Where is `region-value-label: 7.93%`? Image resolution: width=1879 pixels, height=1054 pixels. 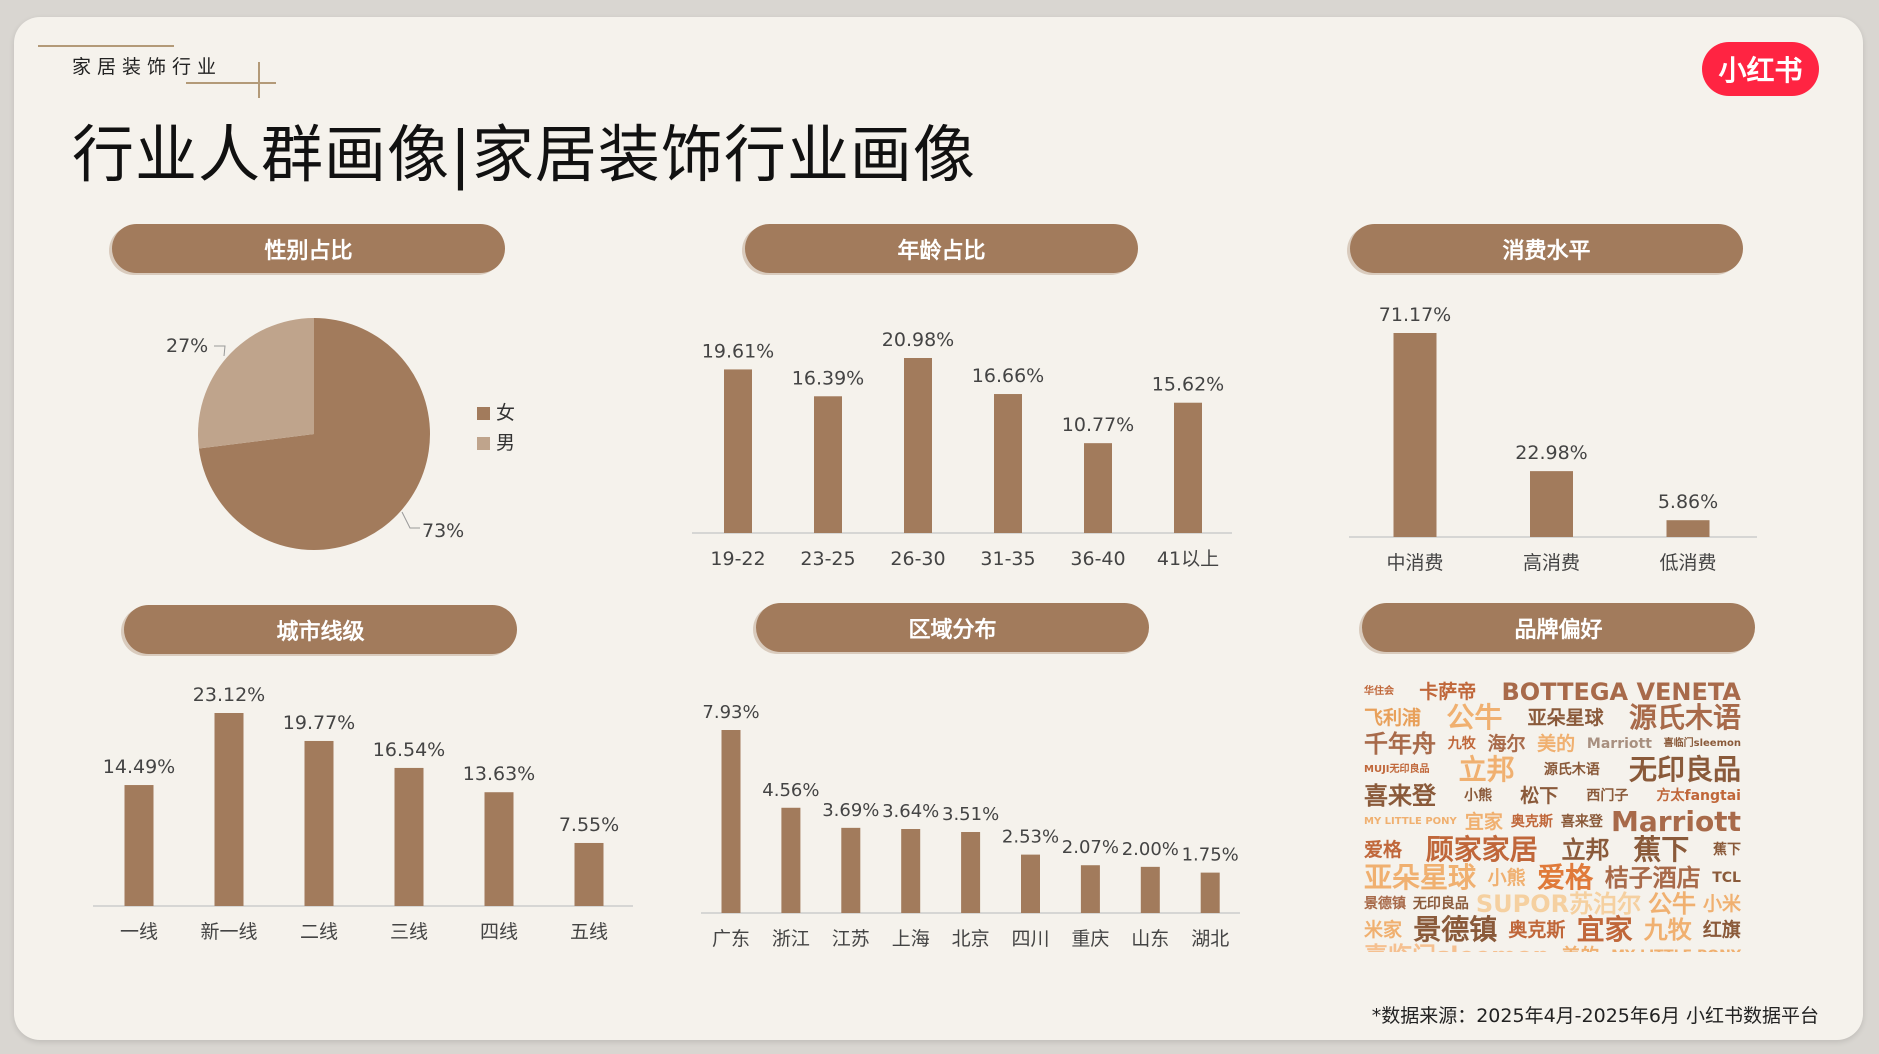 region-value-label: 7.93% is located at coordinates (730, 712).